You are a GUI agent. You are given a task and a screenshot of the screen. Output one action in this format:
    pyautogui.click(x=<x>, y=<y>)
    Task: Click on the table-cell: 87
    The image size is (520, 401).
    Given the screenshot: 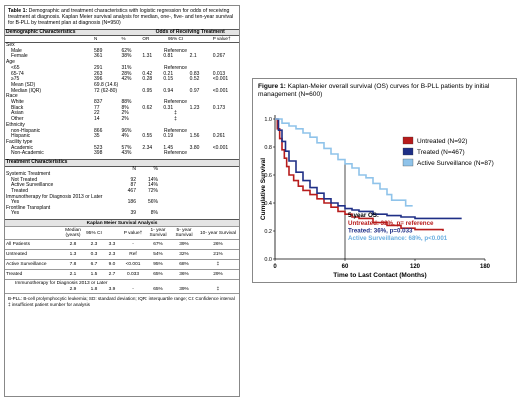 What is the action you would take?
    pyautogui.click(x=133, y=185)
    